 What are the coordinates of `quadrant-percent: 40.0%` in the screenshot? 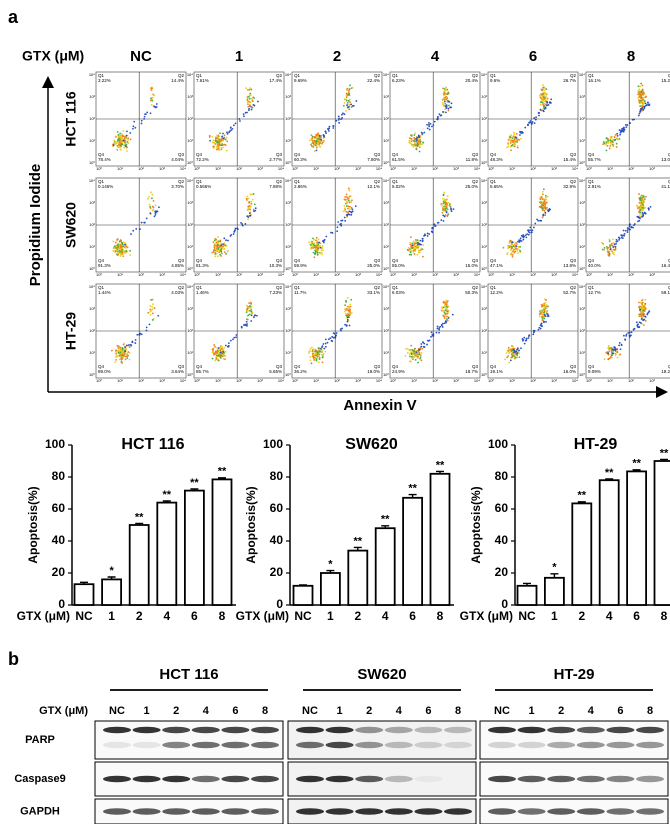 It's located at (594, 265).